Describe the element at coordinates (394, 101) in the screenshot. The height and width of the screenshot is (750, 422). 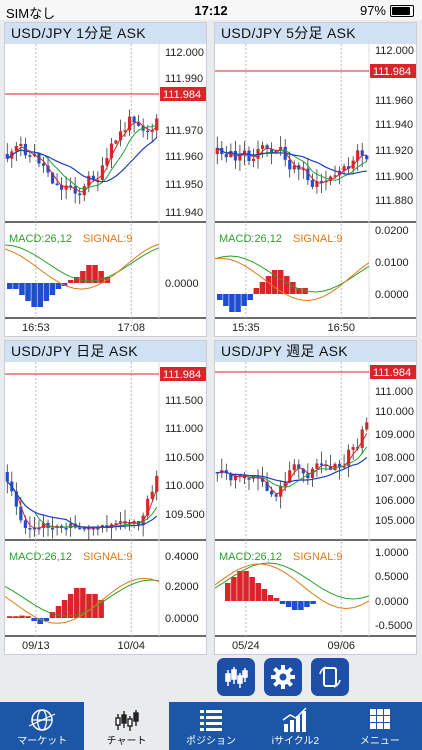
I see `price-tick-label: 111.960` at that location.